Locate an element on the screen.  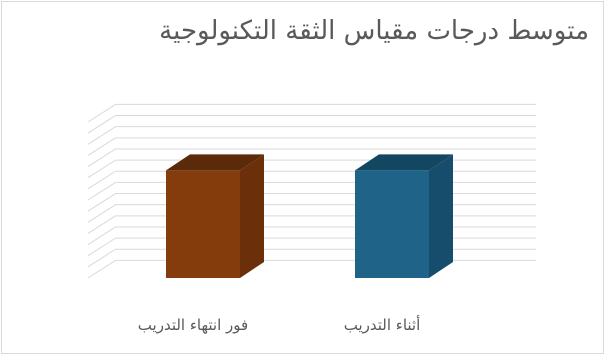
chart-title: متوسط درجات مقياس الثقة التكنولوجية is located at coordinates (374, 31).